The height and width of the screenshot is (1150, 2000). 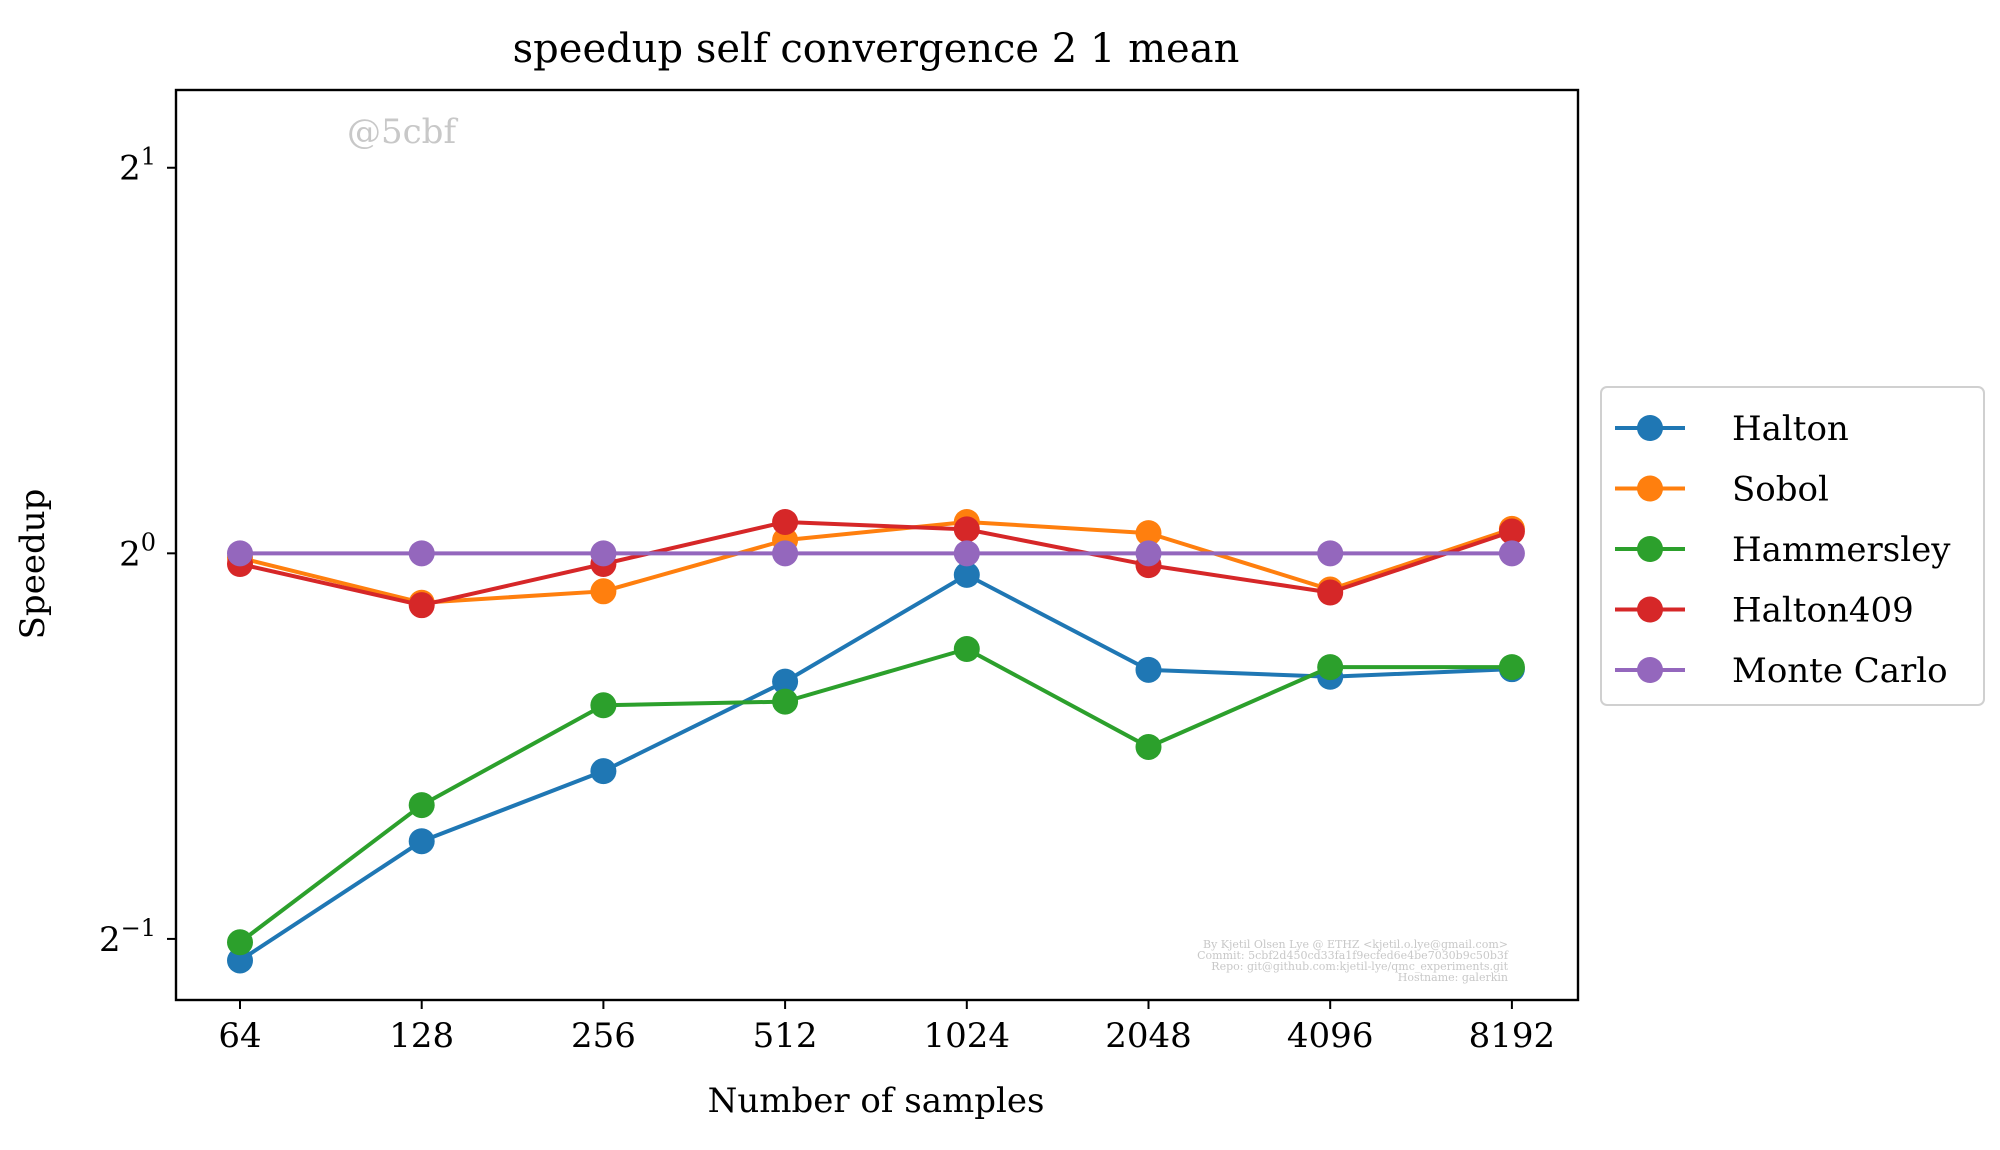 I want to click on series-line-sobol, so click(x=876, y=562).